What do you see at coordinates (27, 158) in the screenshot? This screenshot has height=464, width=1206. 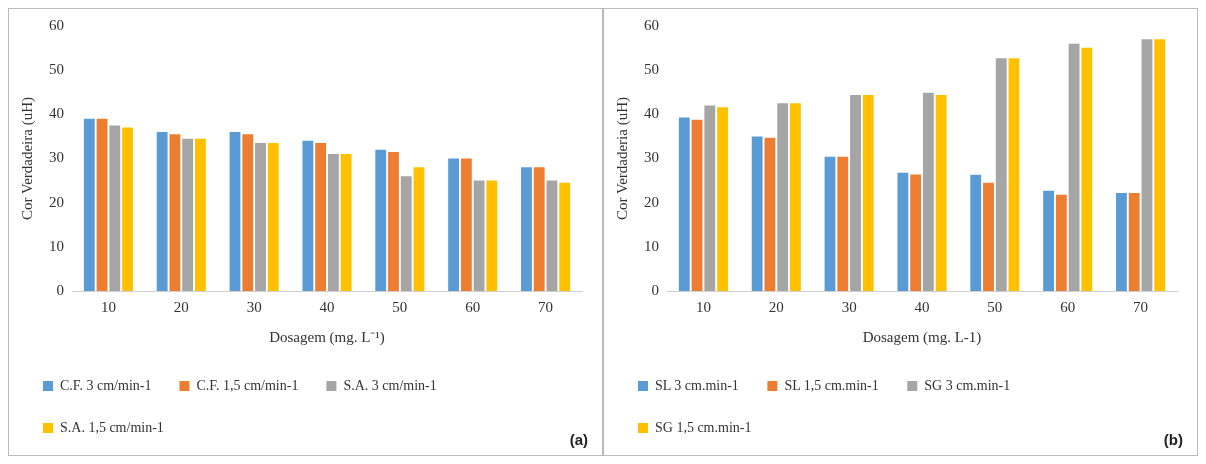 I see `y-axis-title: Cor Verdadeira (uH)` at bounding box center [27, 158].